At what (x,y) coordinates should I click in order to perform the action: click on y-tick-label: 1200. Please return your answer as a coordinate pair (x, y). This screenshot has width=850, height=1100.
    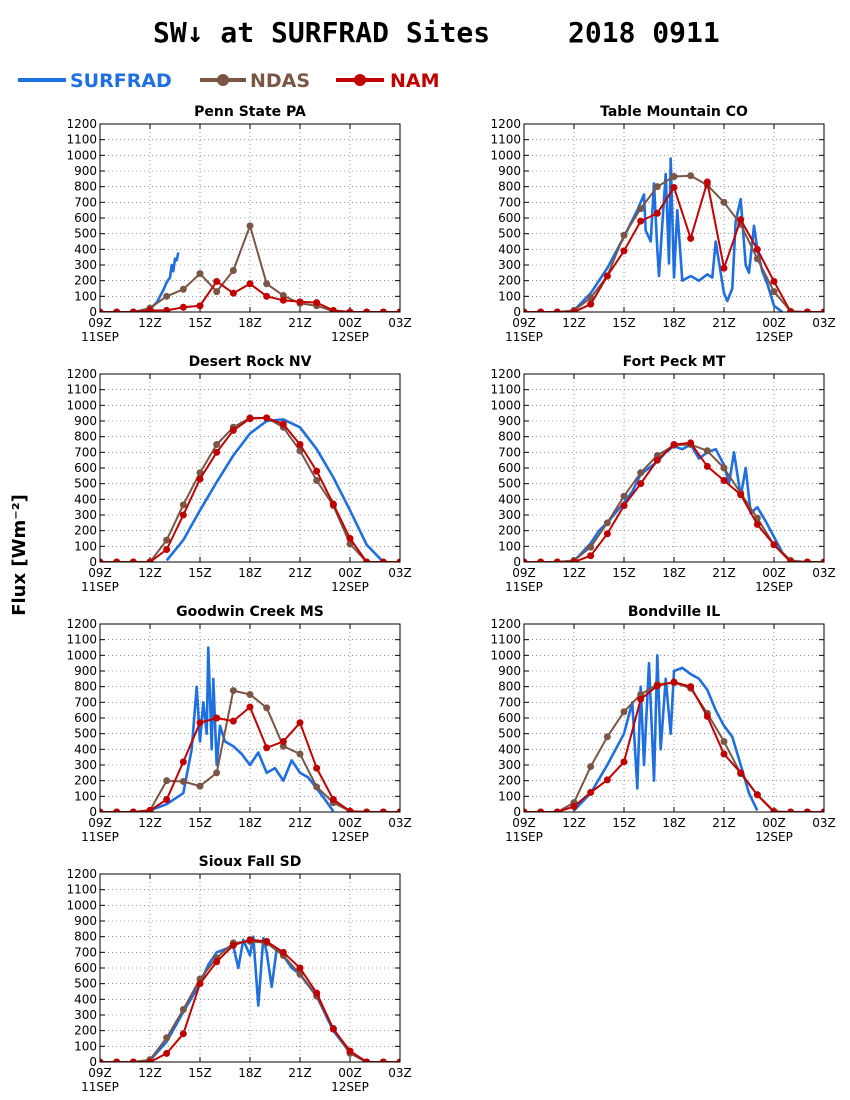
    Looking at the image, I should click on (505, 124).